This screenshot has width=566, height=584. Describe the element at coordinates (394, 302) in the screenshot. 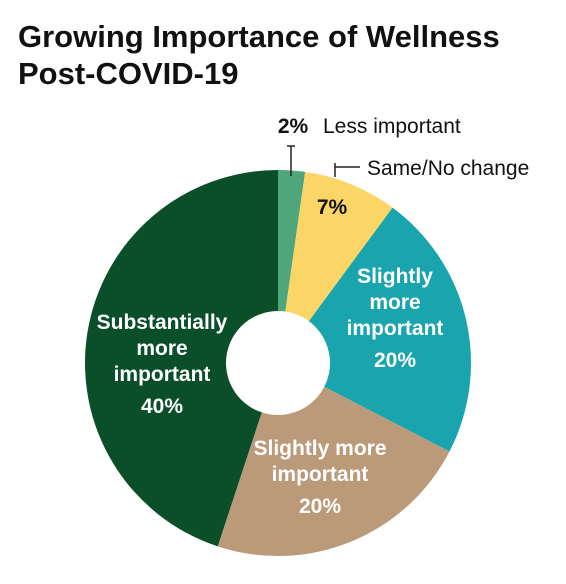

I see `slice-label-slightly-more-important-line-2: more` at that location.